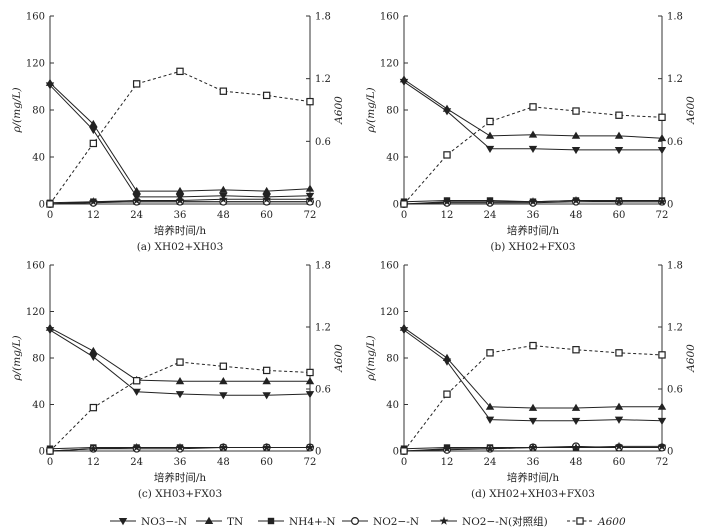 This screenshot has height=532, width=728. What do you see at coordinates (392, 359) in the screenshot?
I see `y-tick-label: 80` at bounding box center [392, 359].